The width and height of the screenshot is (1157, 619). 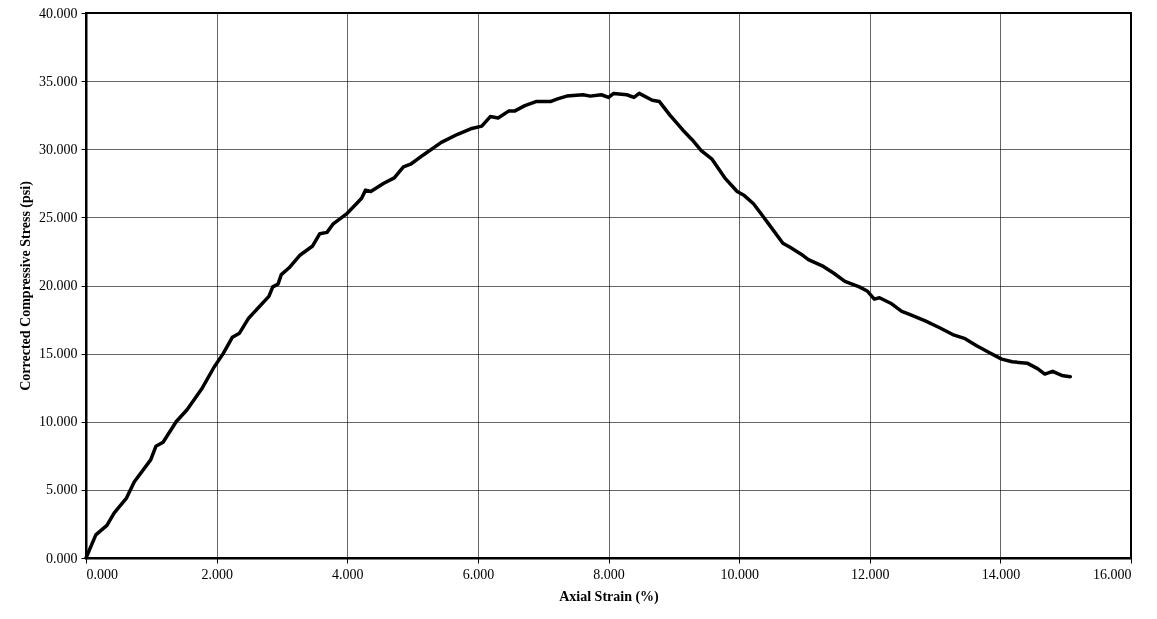 What do you see at coordinates (62, 490) in the screenshot?
I see `y-tick-label: 5.000` at bounding box center [62, 490].